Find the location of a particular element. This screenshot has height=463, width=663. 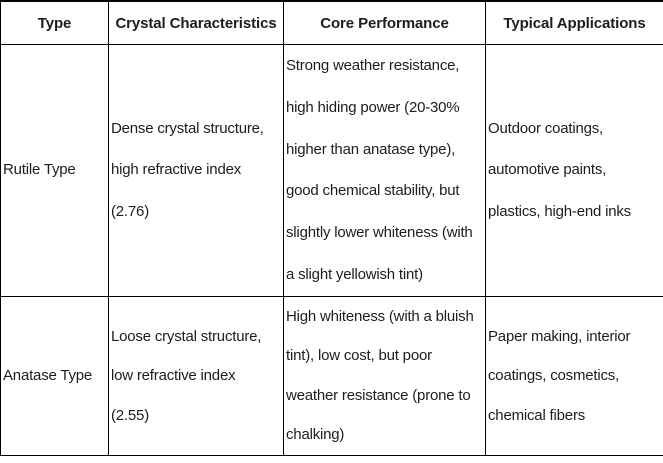

cell-anatase-type: Anatase Type is located at coordinates (54, 375).